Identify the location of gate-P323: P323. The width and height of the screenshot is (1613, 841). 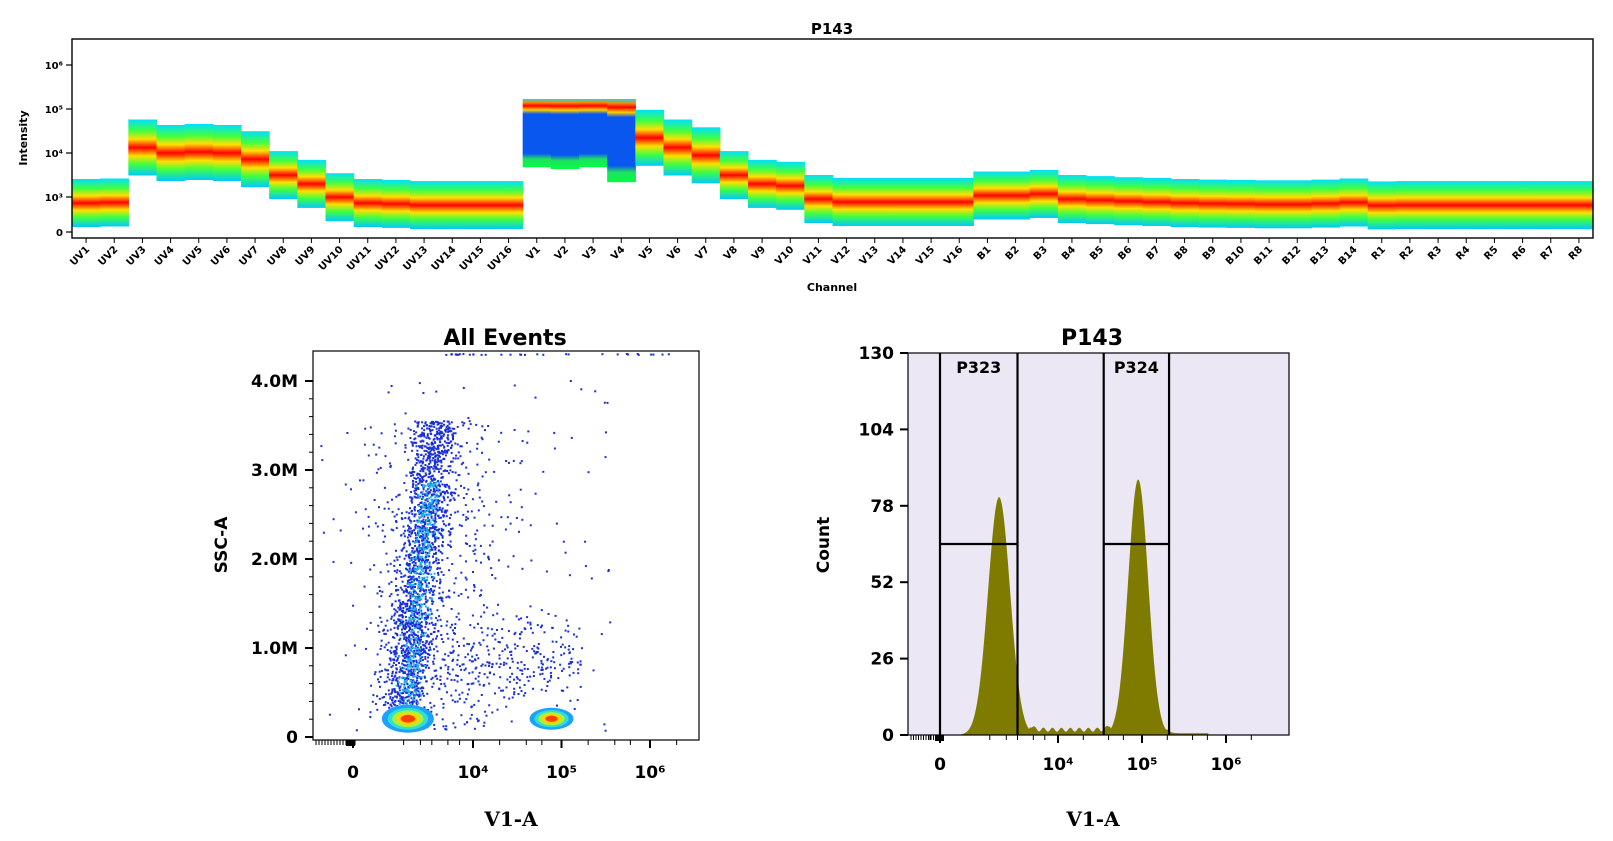
(978, 544).